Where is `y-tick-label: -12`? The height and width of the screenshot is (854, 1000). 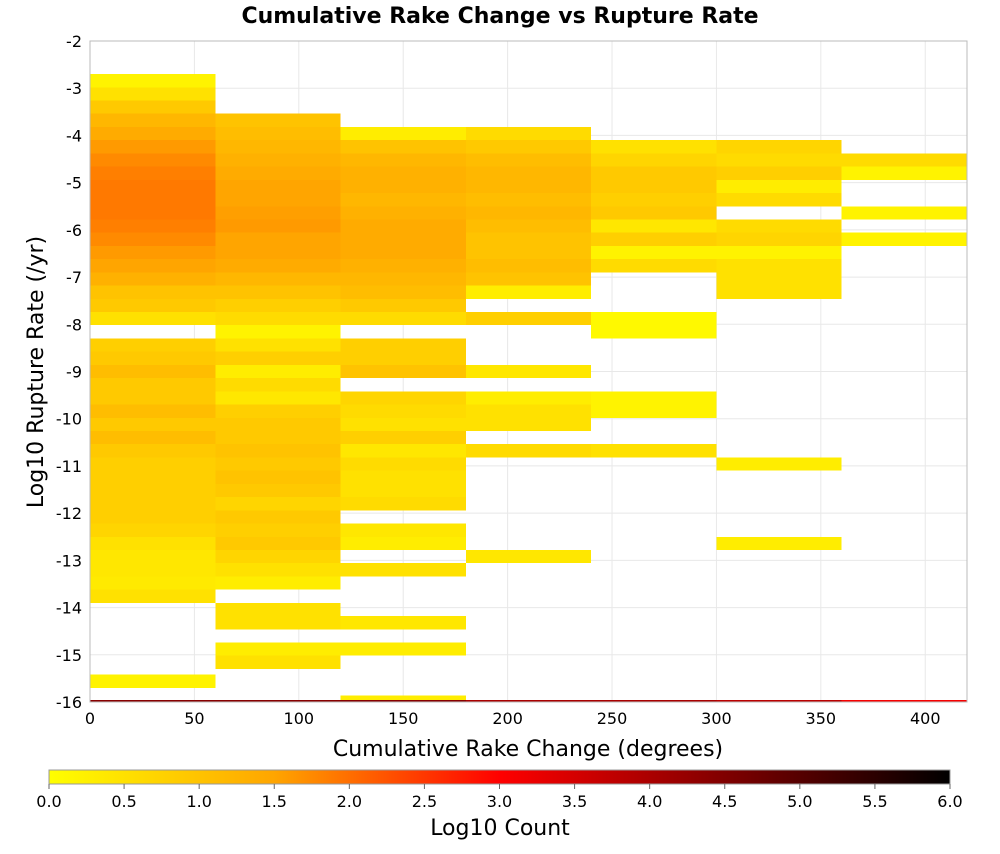 y-tick-label: -12 is located at coordinates (69, 513).